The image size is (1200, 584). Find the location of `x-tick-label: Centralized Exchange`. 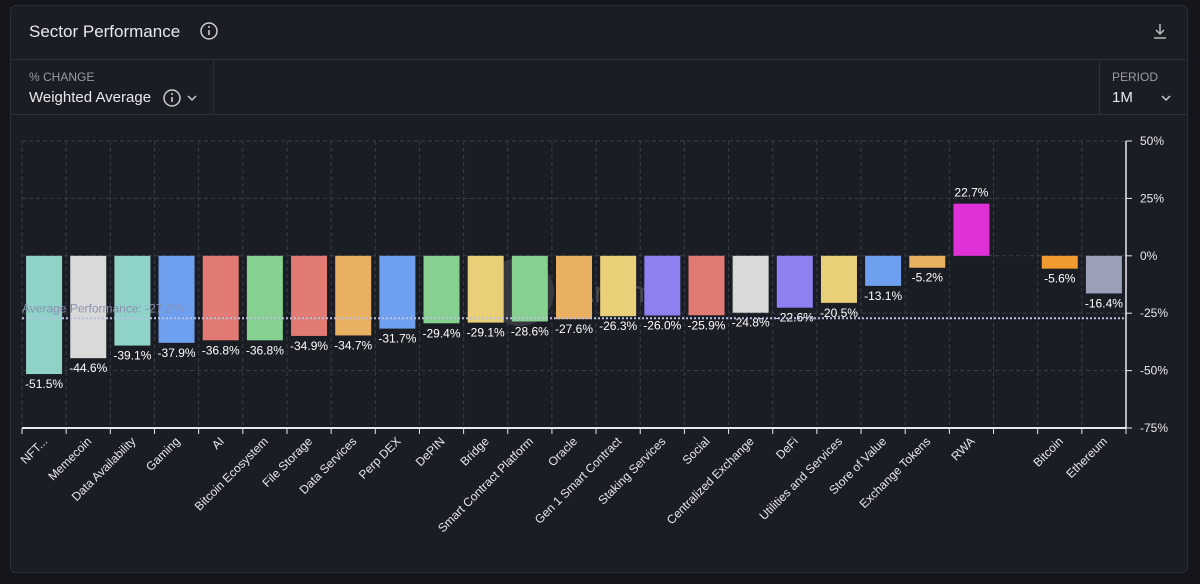

x-tick-label: Centralized Exchange is located at coordinates (710, 480).